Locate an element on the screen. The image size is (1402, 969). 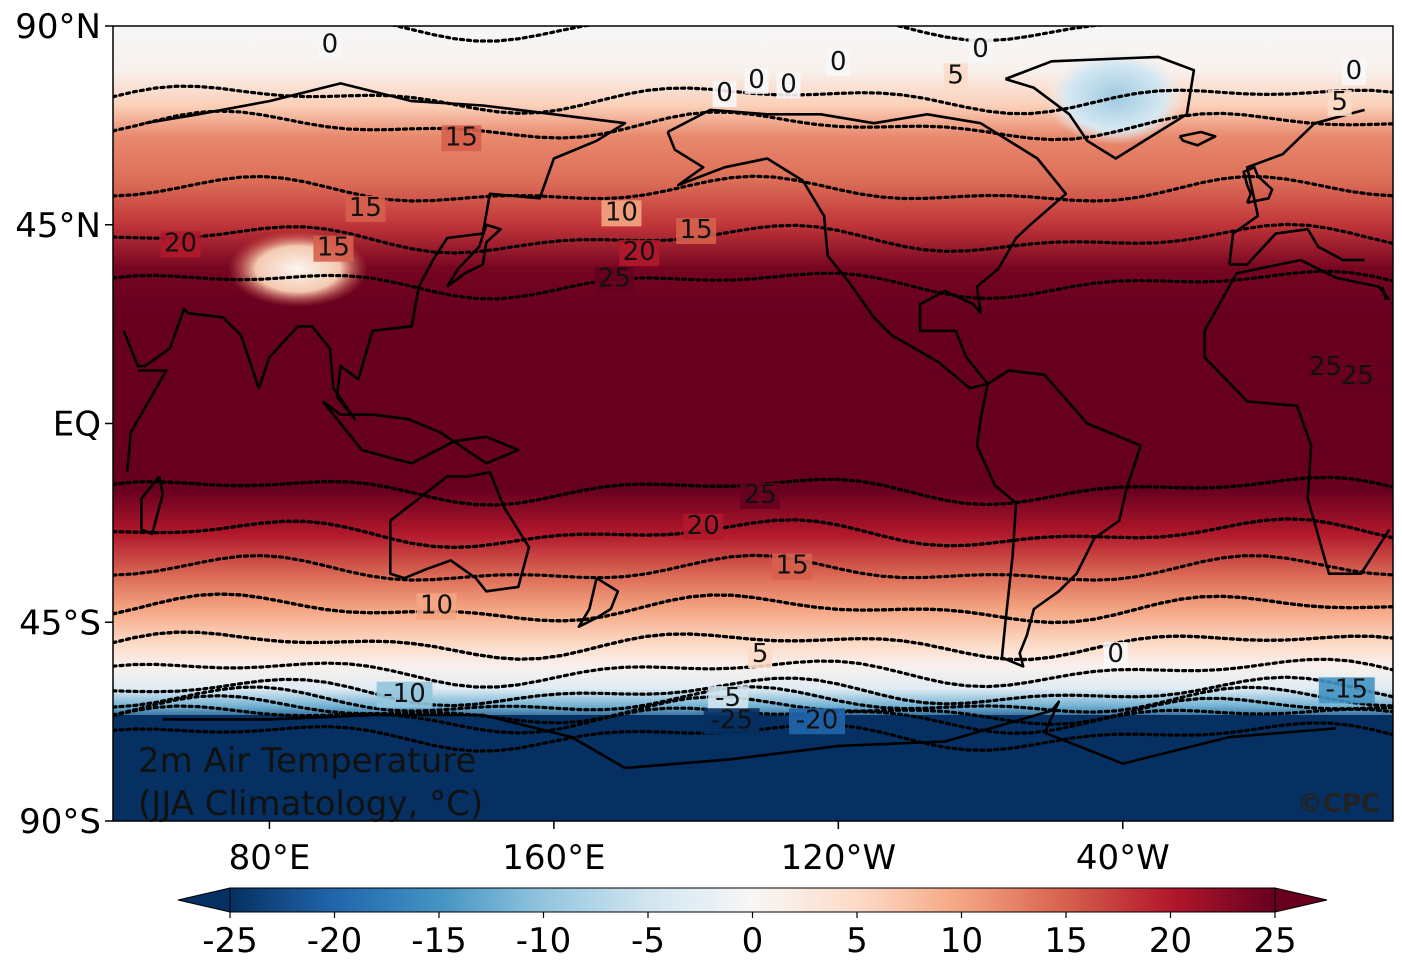
y-tick-label: EQ is located at coordinates (77, 425).